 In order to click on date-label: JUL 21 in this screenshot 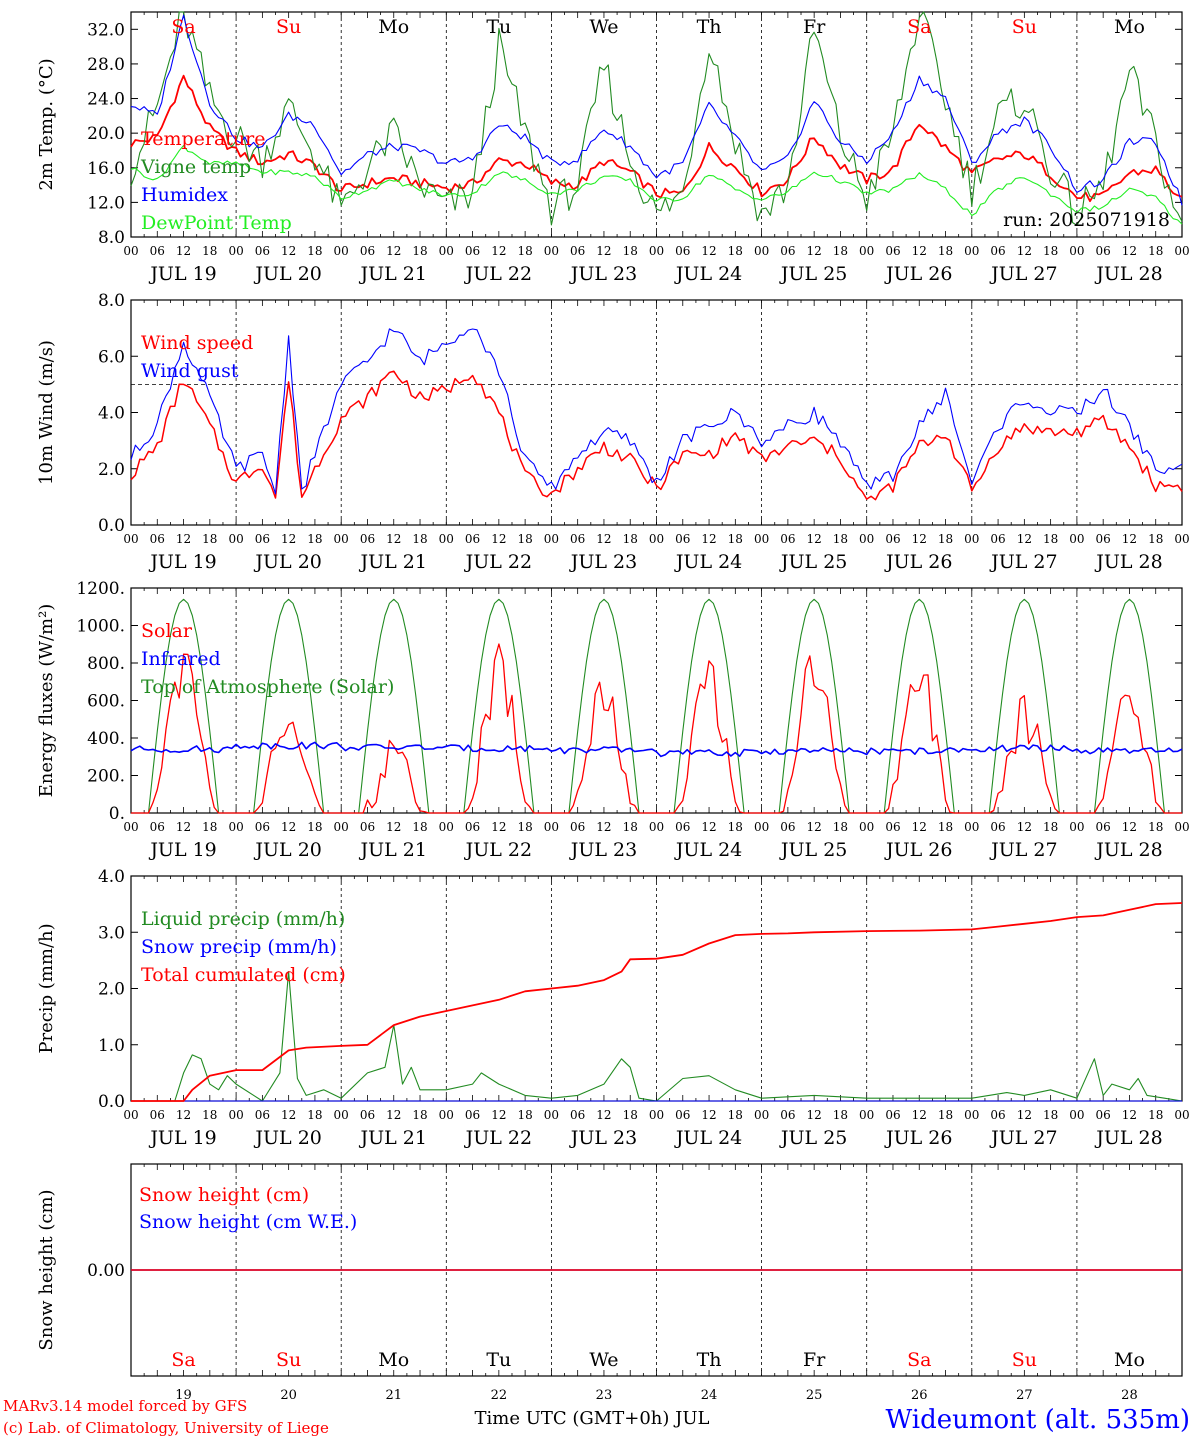, I will do `click(393, 1138)`.